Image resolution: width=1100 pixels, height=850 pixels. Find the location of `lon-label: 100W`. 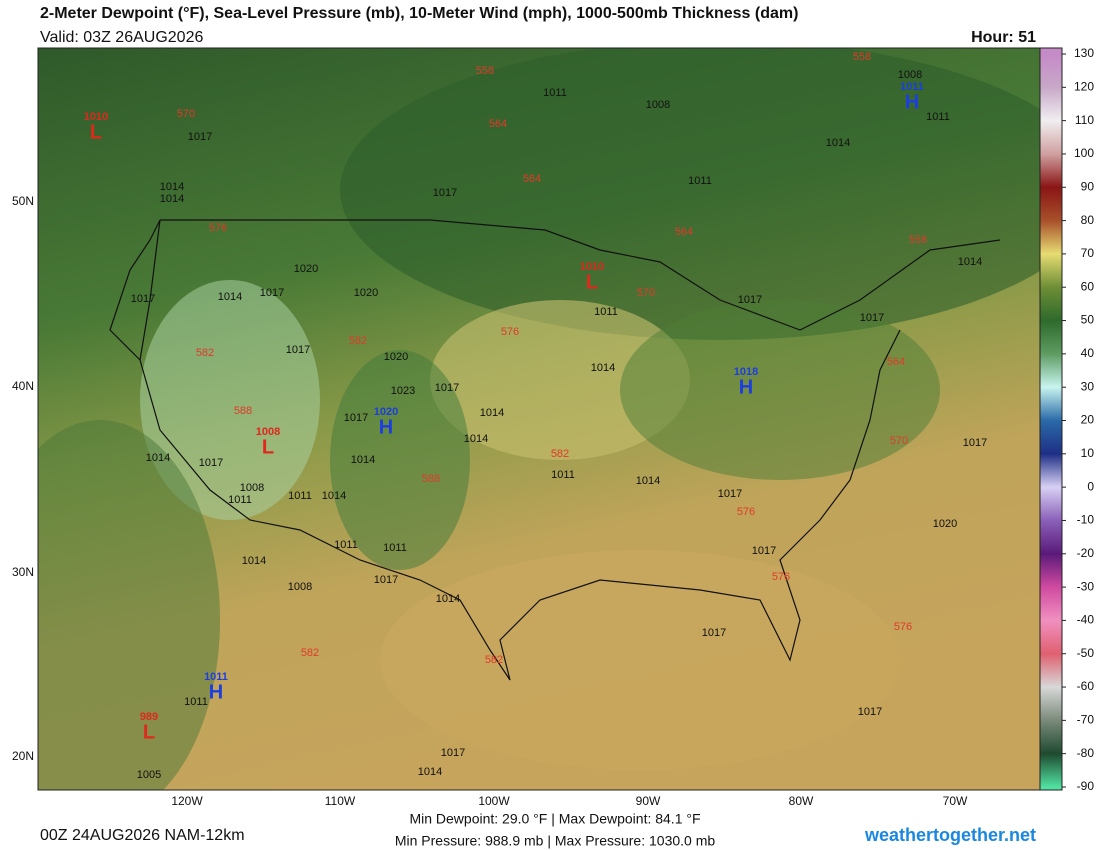

lon-label: 100W is located at coordinates (494, 801).